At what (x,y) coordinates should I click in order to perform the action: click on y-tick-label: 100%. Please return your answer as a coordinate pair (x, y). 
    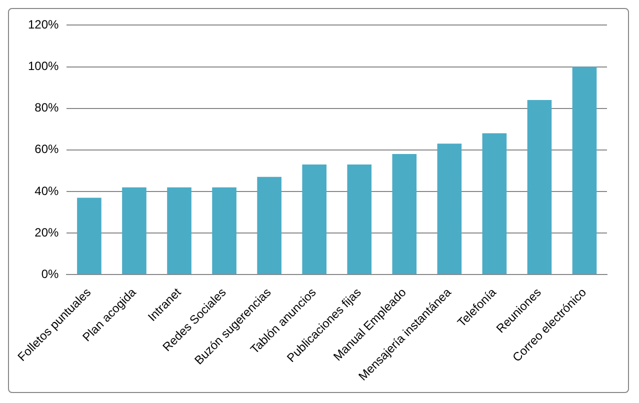
    Looking at the image, I should click on (44, 66).